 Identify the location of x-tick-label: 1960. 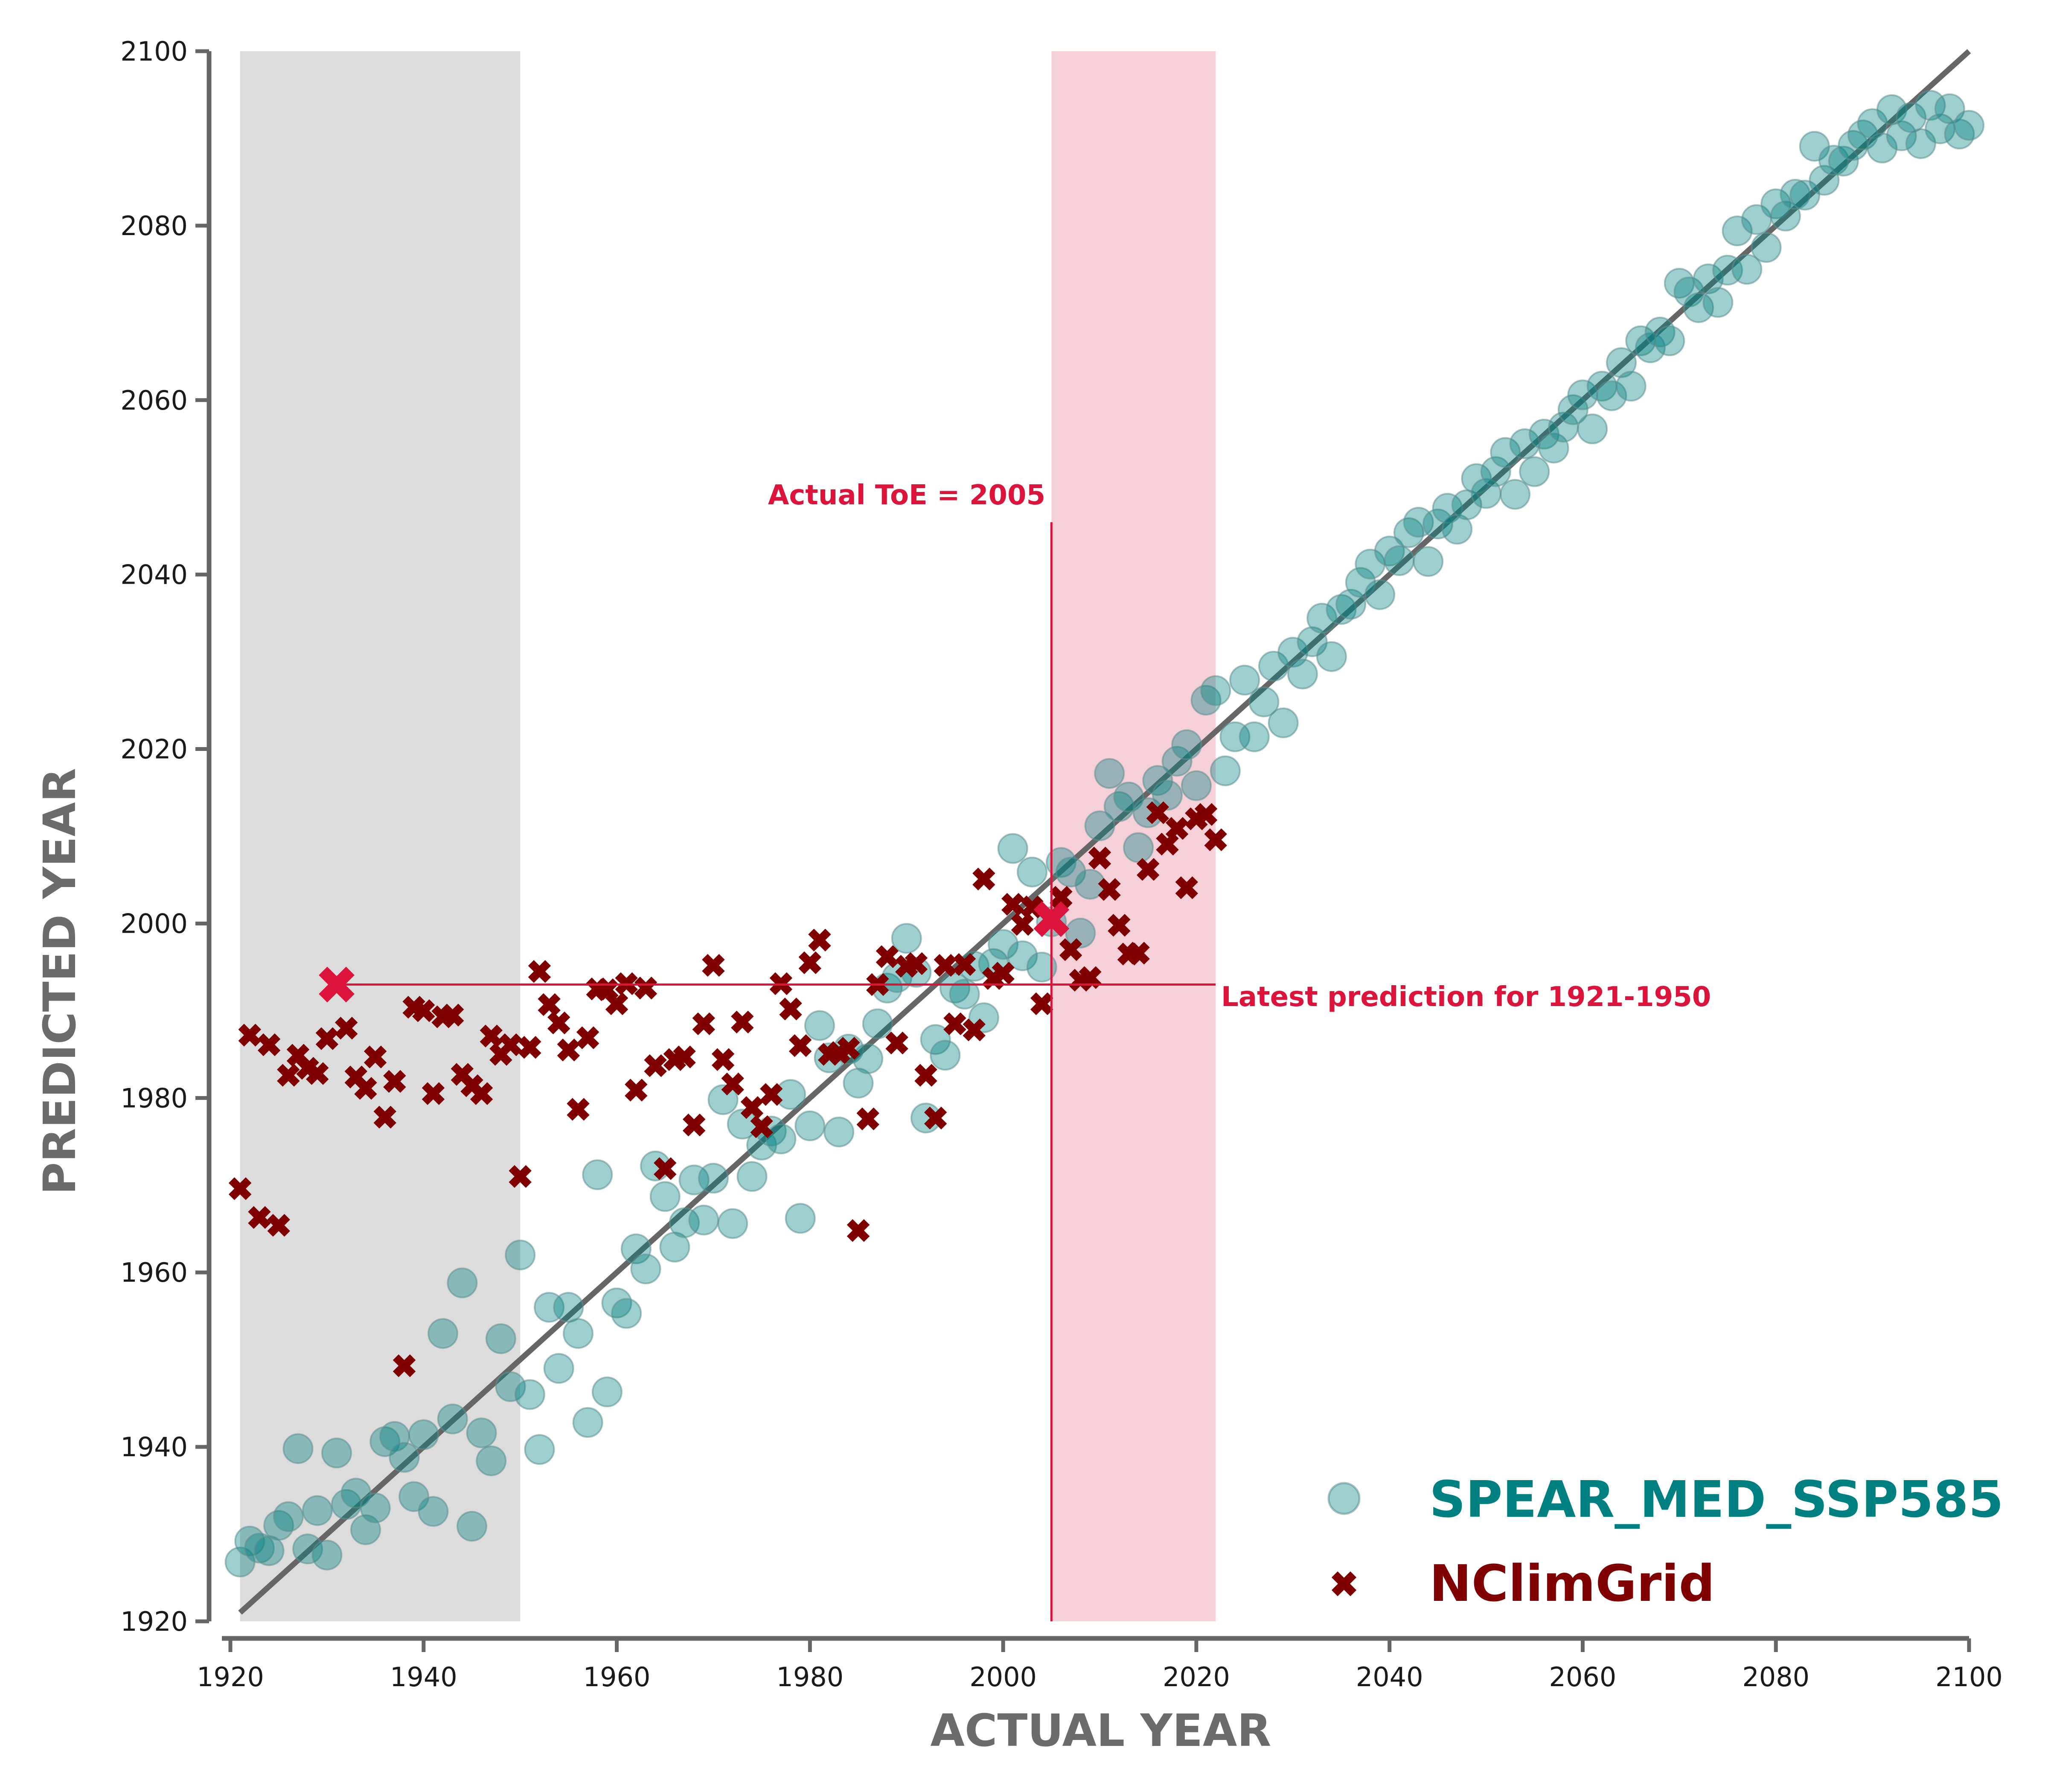
(617, 1677).